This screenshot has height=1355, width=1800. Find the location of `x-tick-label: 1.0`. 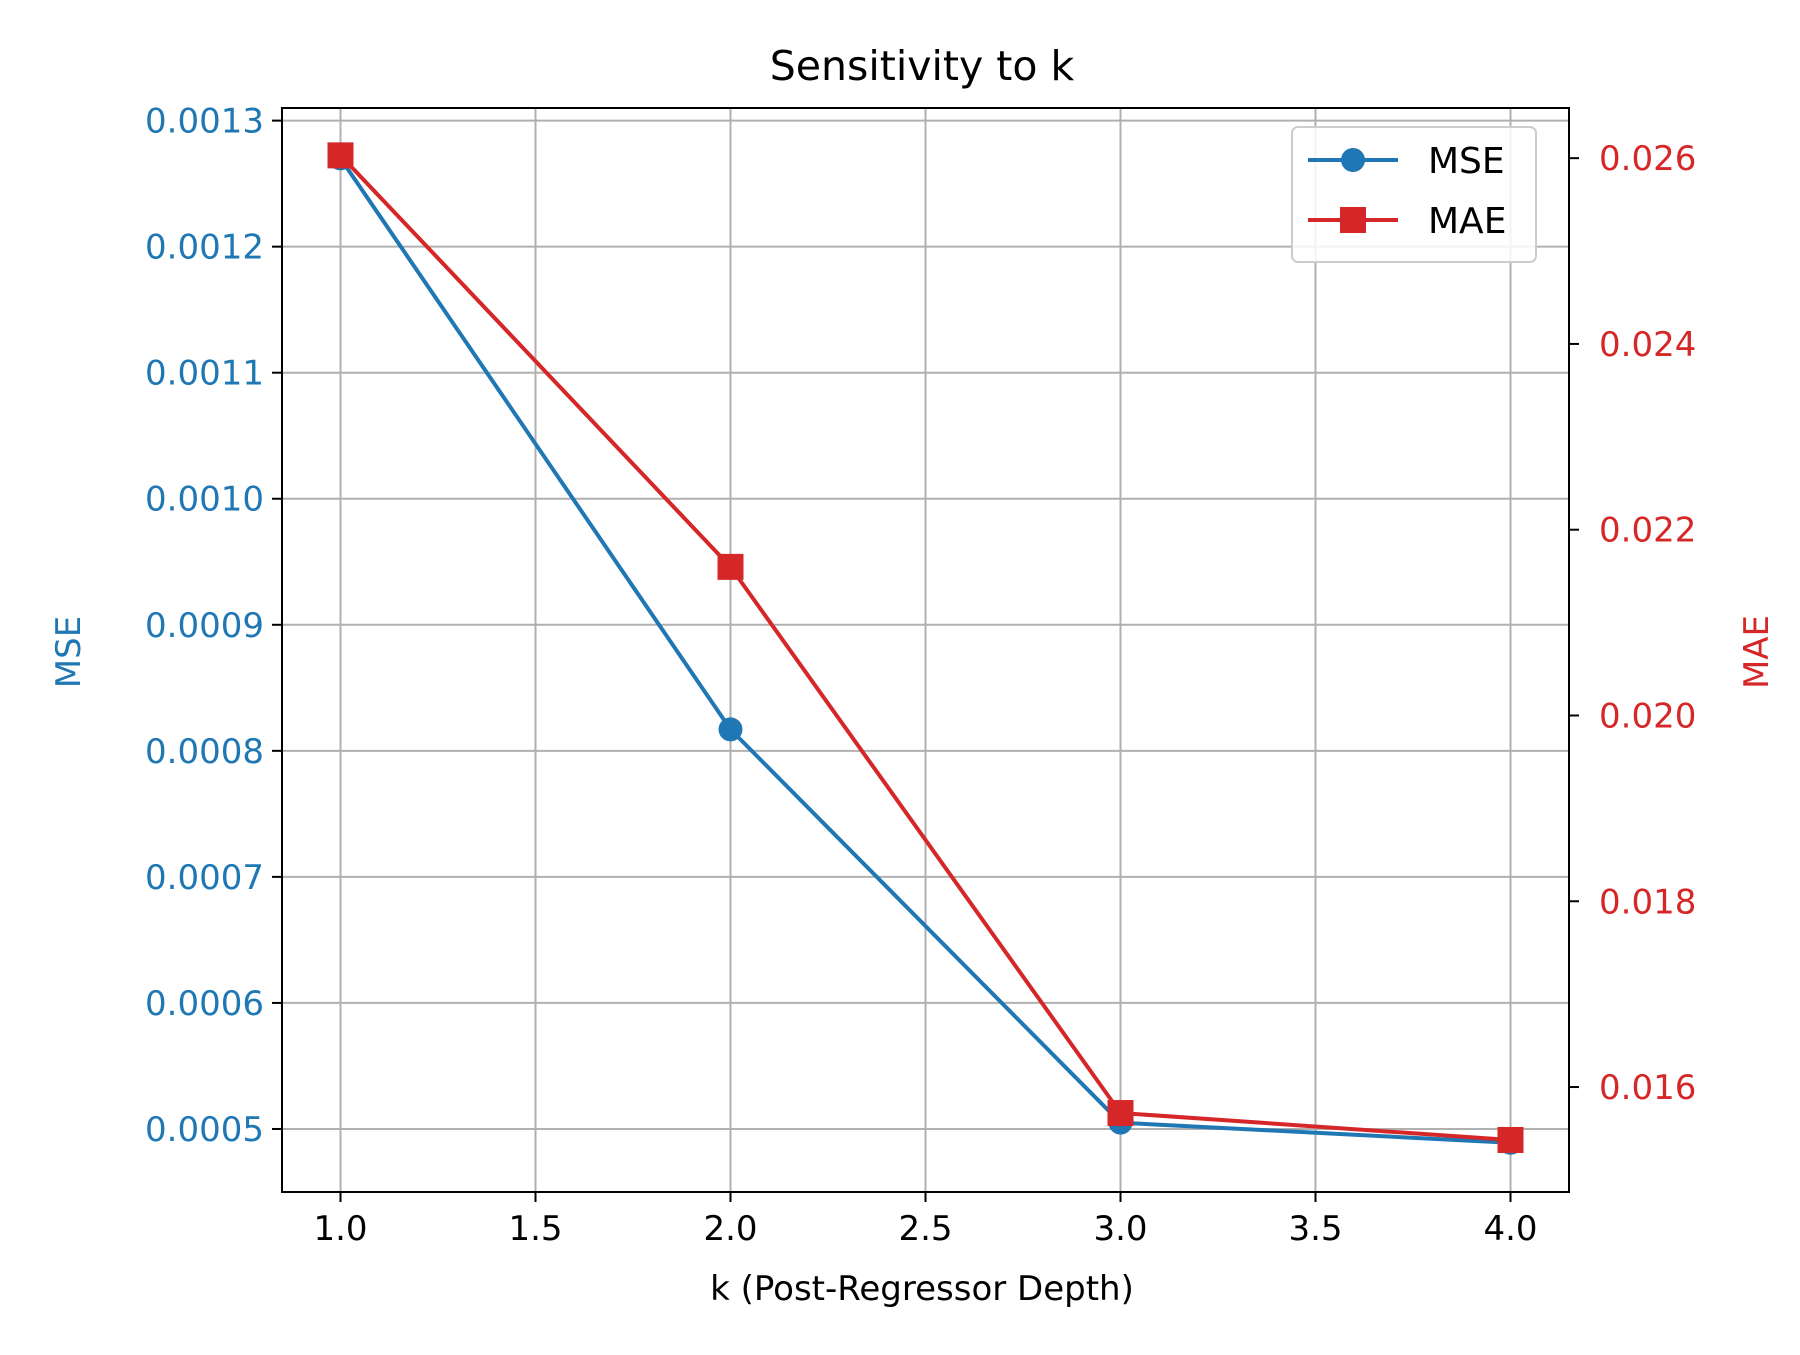

x-tick-label: 1.0 is located at coordinates (340, 1229).